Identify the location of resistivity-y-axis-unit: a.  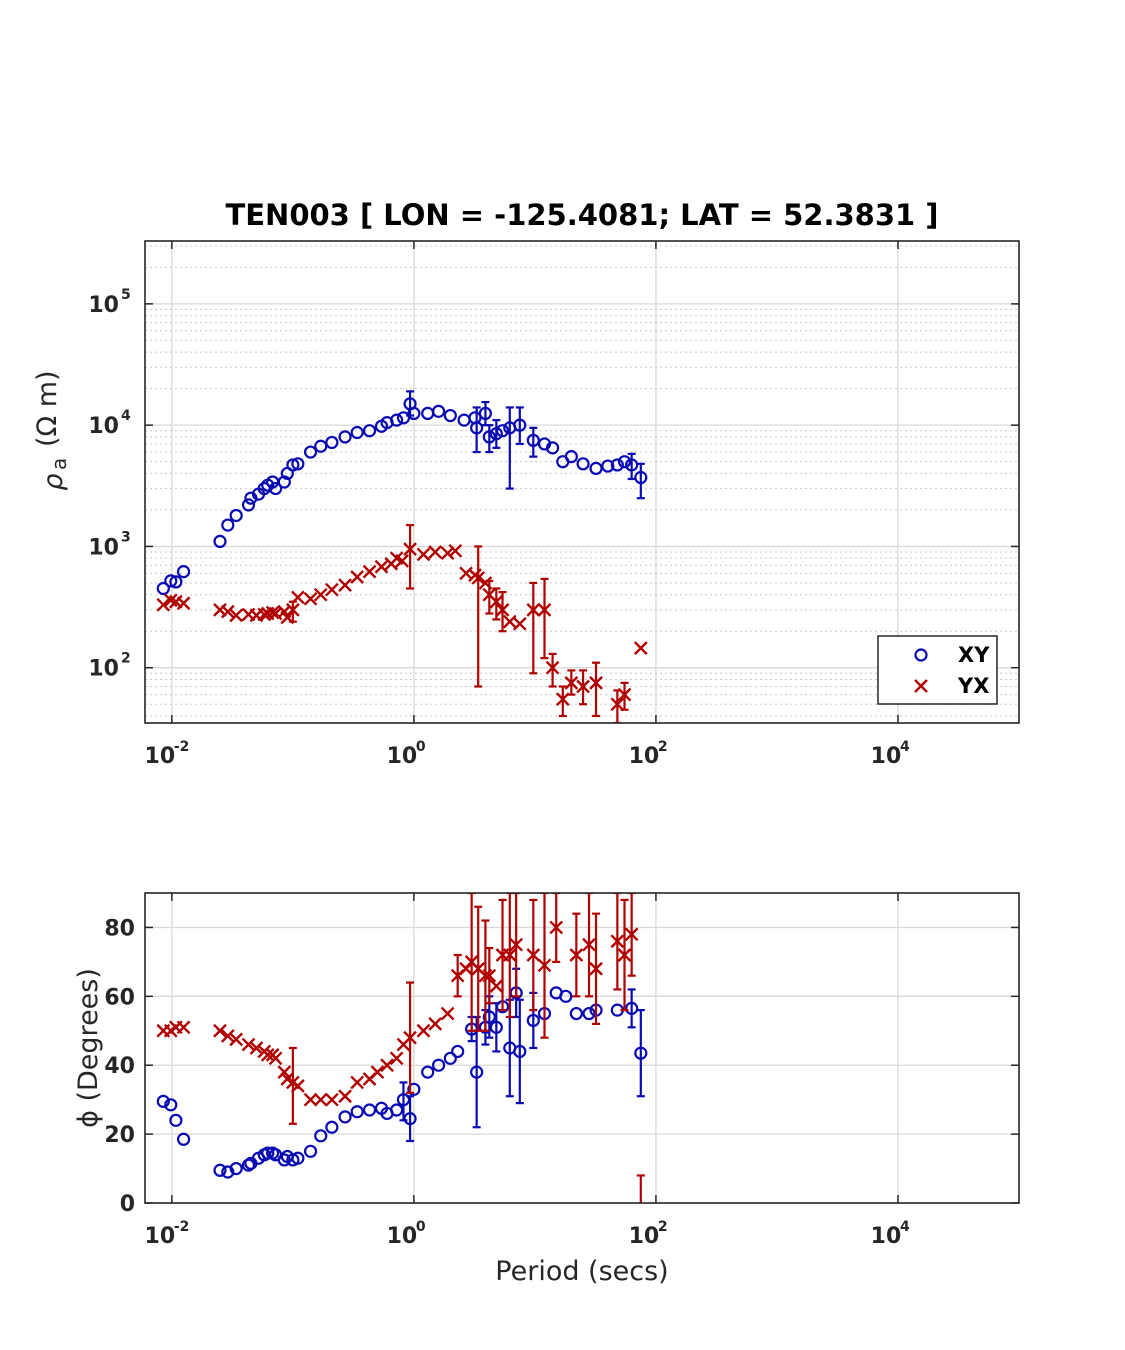
(59, 464).